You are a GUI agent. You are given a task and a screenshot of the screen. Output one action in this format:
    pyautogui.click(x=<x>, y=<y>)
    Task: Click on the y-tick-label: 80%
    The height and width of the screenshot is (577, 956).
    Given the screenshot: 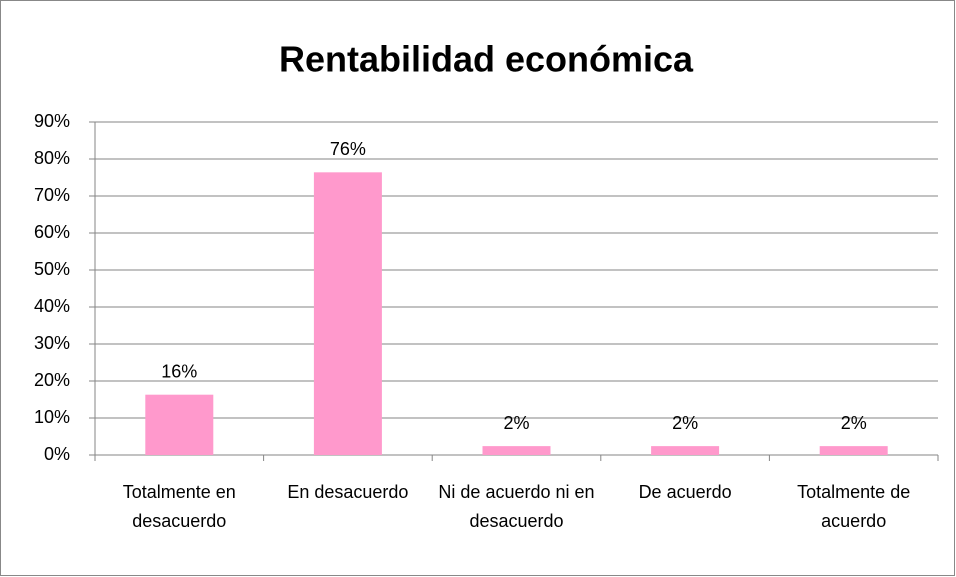 What is the action you would take?
    pyautogui.click(x=52, y=158)
    